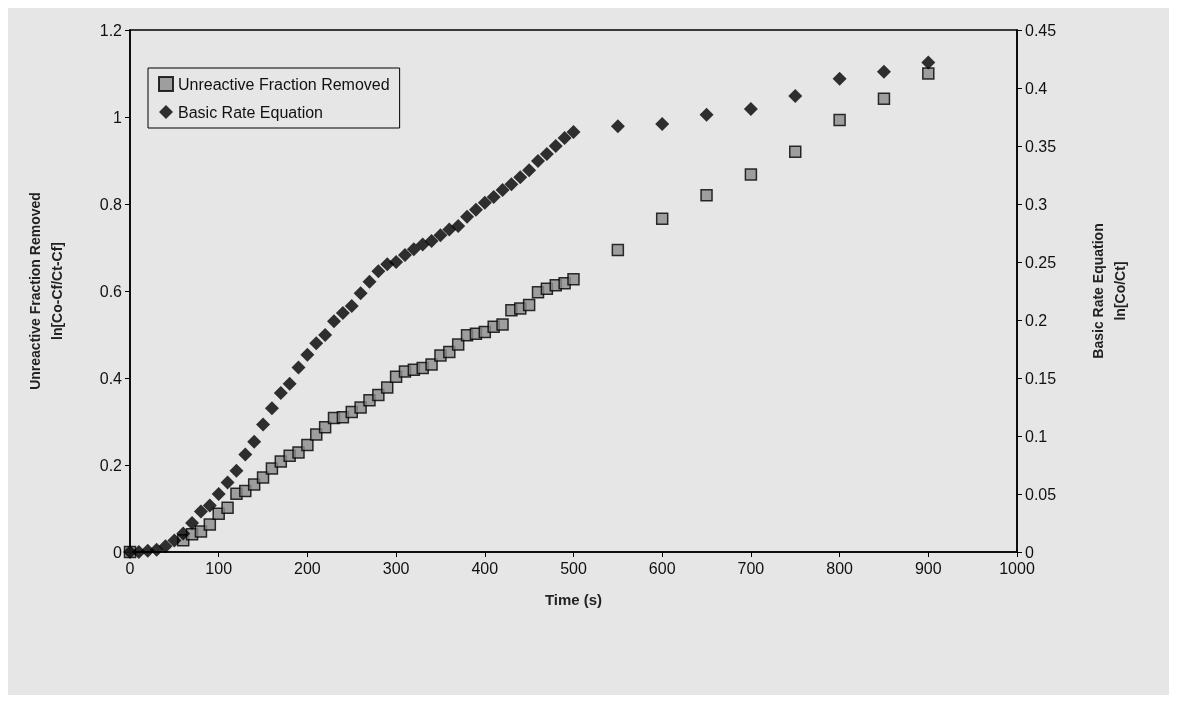 This screenshot has height=703, width=1177. Describe the element at coordinates (662, 568) in the screenshot. I see `x-tick-label: 600` at that location.